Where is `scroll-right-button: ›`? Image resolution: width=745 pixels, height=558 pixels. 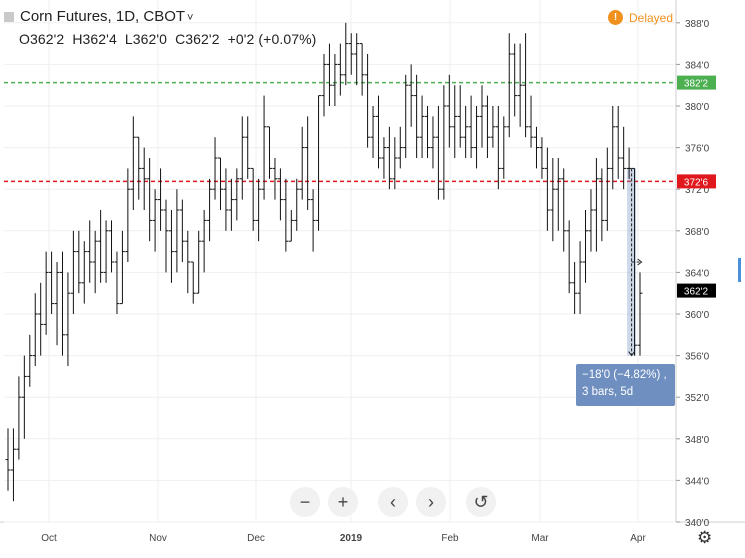 scroll-right-button: › is located at coordinates (431, 502).